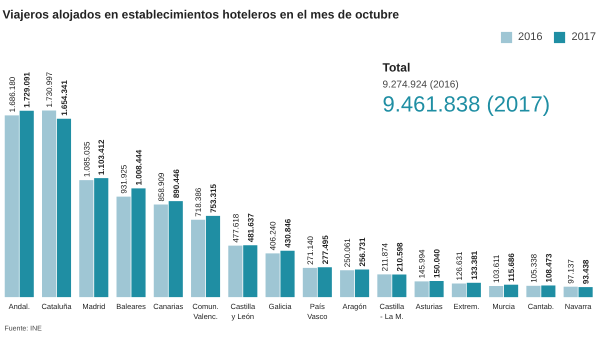 Image resolution: width=600 pixels, height=338 pixels. What do you see at coordinates (213, 198) in the screenshot?
I see `data-label: 753.315` at bounding box center [213, 198].